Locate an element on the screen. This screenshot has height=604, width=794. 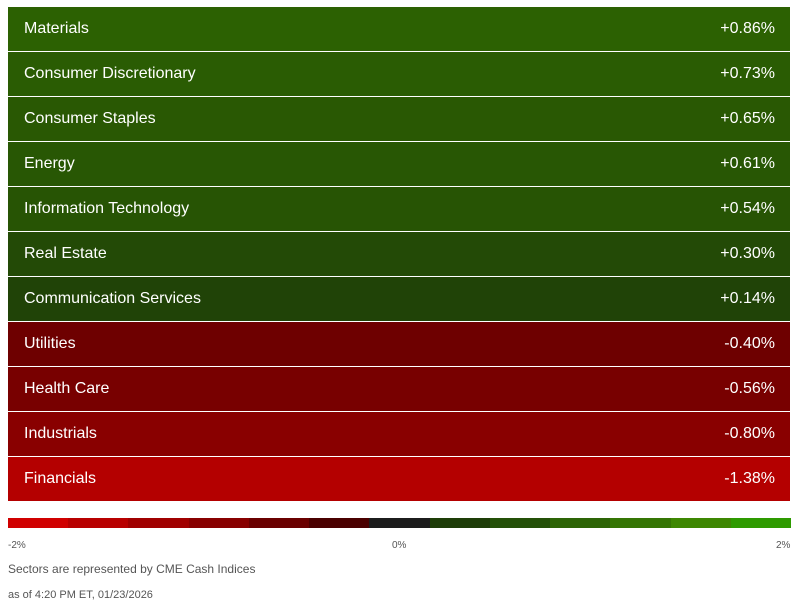
sector-row: Materials +0.86% is located at coordinates (399, 29).